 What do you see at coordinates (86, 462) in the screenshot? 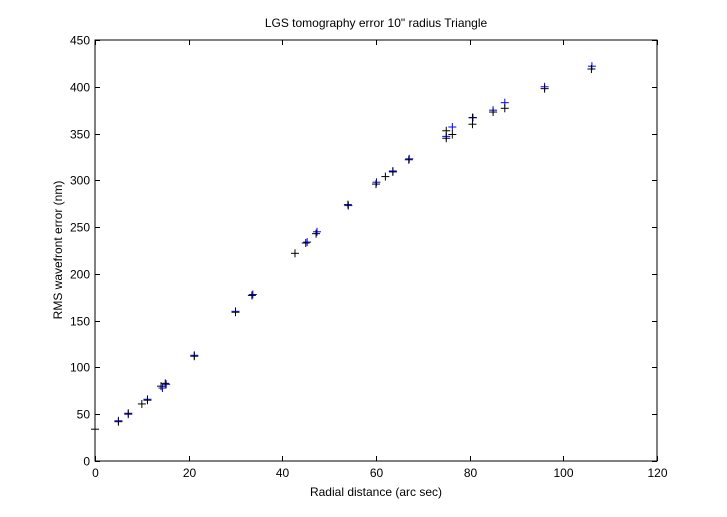
I see `y-tick-label: 0` at bounding box center [86, 462].